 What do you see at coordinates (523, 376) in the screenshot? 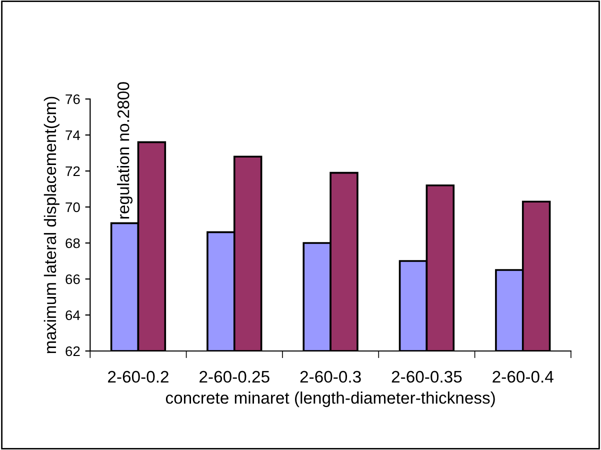
I see `x-tick-label: 2-60-0.4` at bounding box center [523, 376].